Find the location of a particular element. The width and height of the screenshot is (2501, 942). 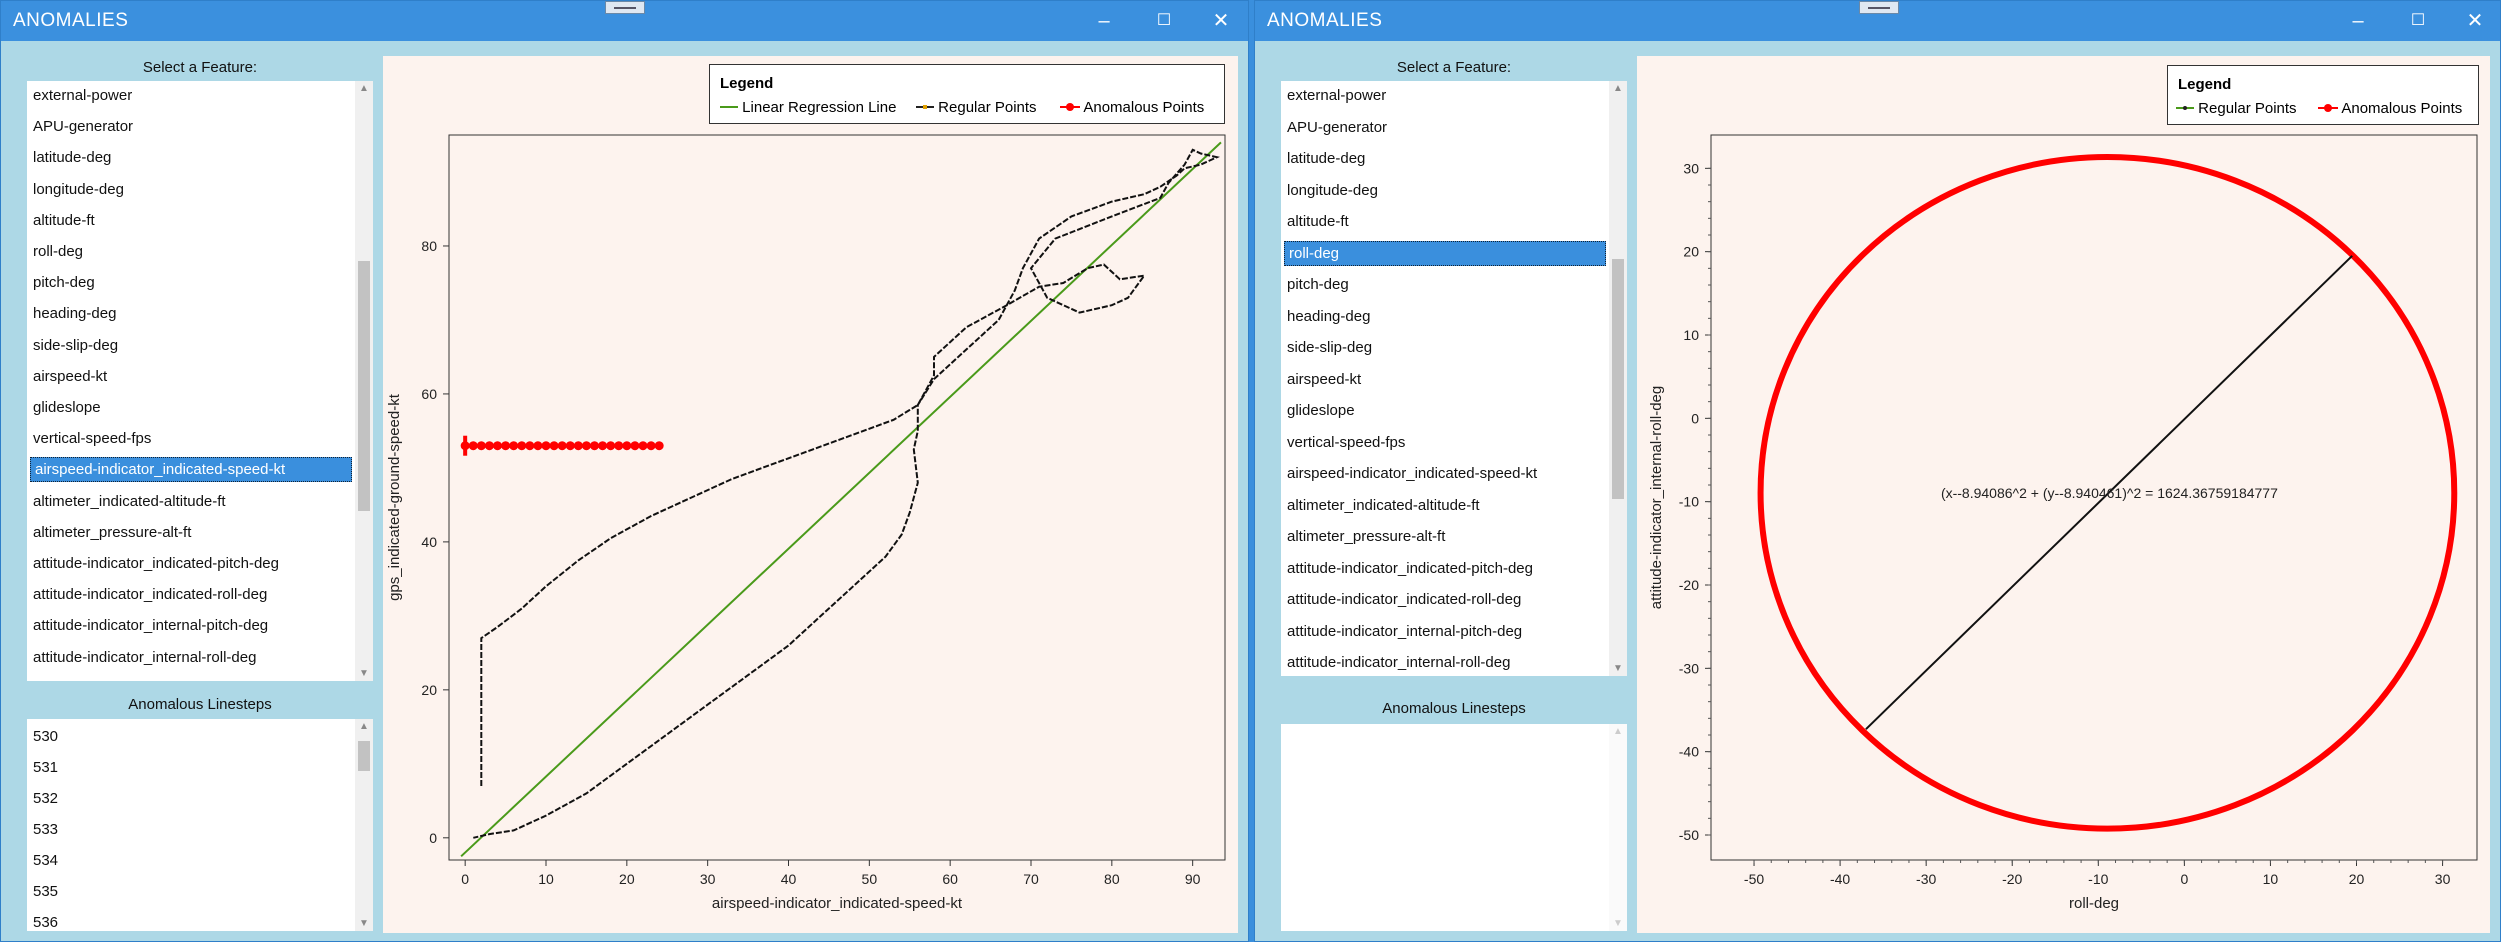

legend-item-regular: Regular Points is located at coordinates (976, 107).